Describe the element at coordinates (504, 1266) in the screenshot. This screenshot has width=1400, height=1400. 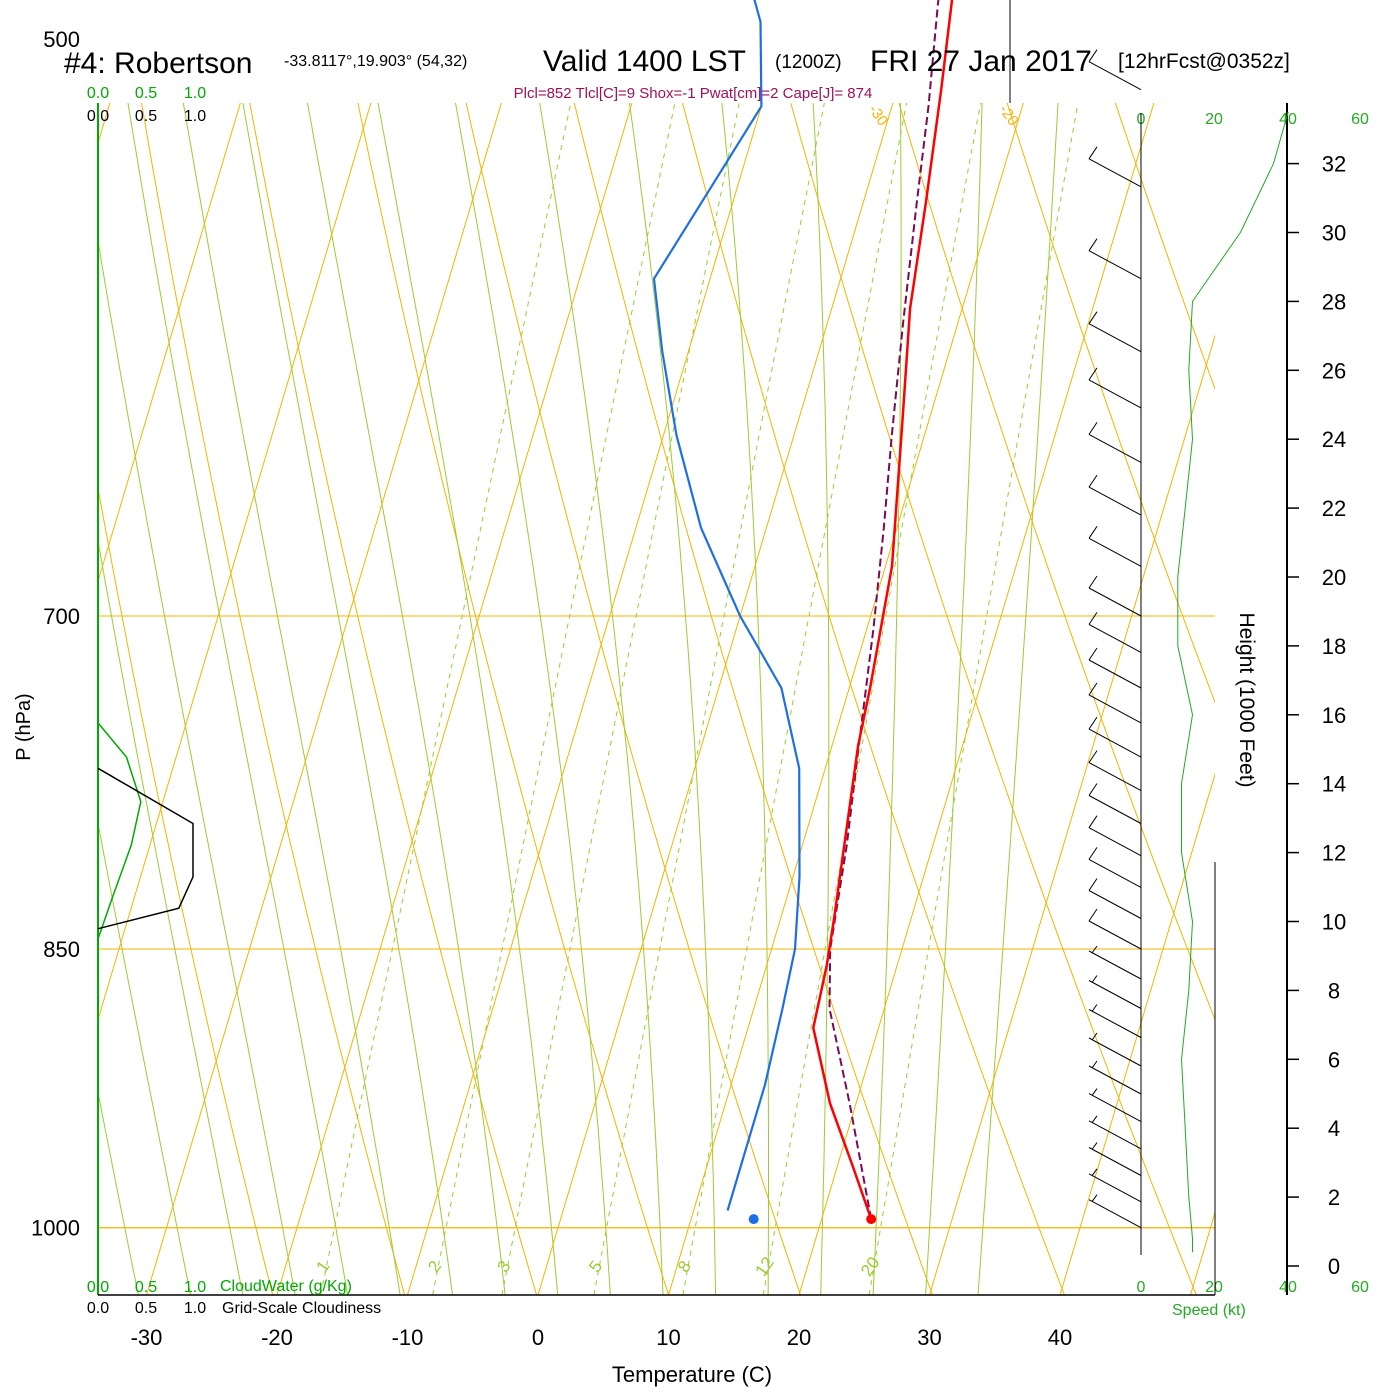
I see `mixing-ratio-label: 3` at that location.